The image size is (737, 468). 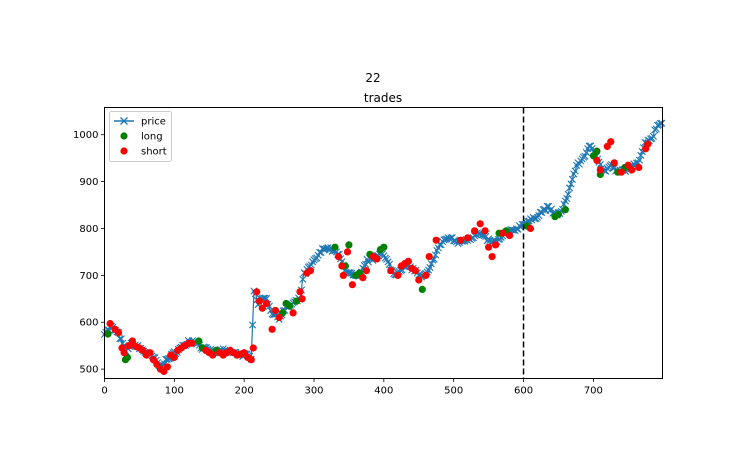 What do you see at coordinates (88, 323) in the screenshot?
I see `y-tick-label: 600` at bounding box center [88, 323].